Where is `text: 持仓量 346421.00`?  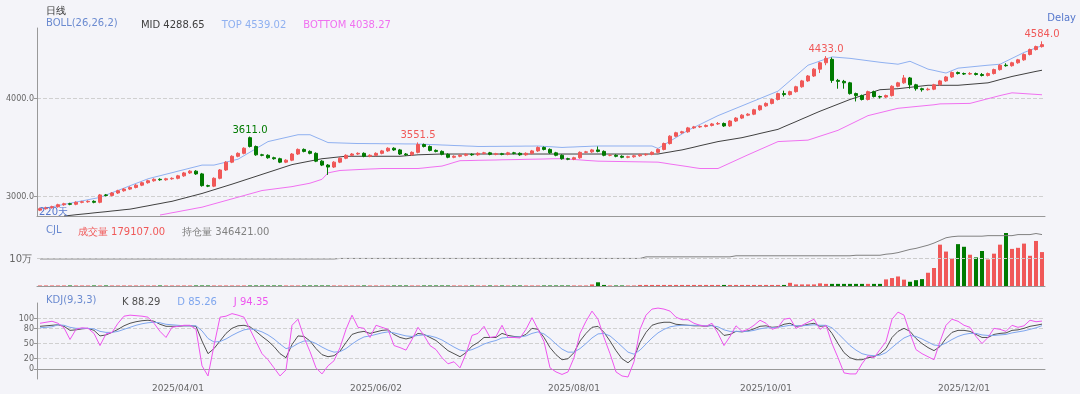 text: 持仓量 346421.00 is located at coordinates (226, 231).